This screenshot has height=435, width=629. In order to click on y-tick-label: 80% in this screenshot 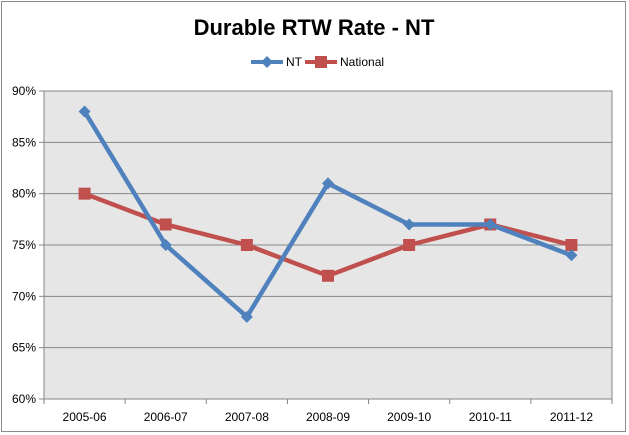, I will do `click(24, 194)`.